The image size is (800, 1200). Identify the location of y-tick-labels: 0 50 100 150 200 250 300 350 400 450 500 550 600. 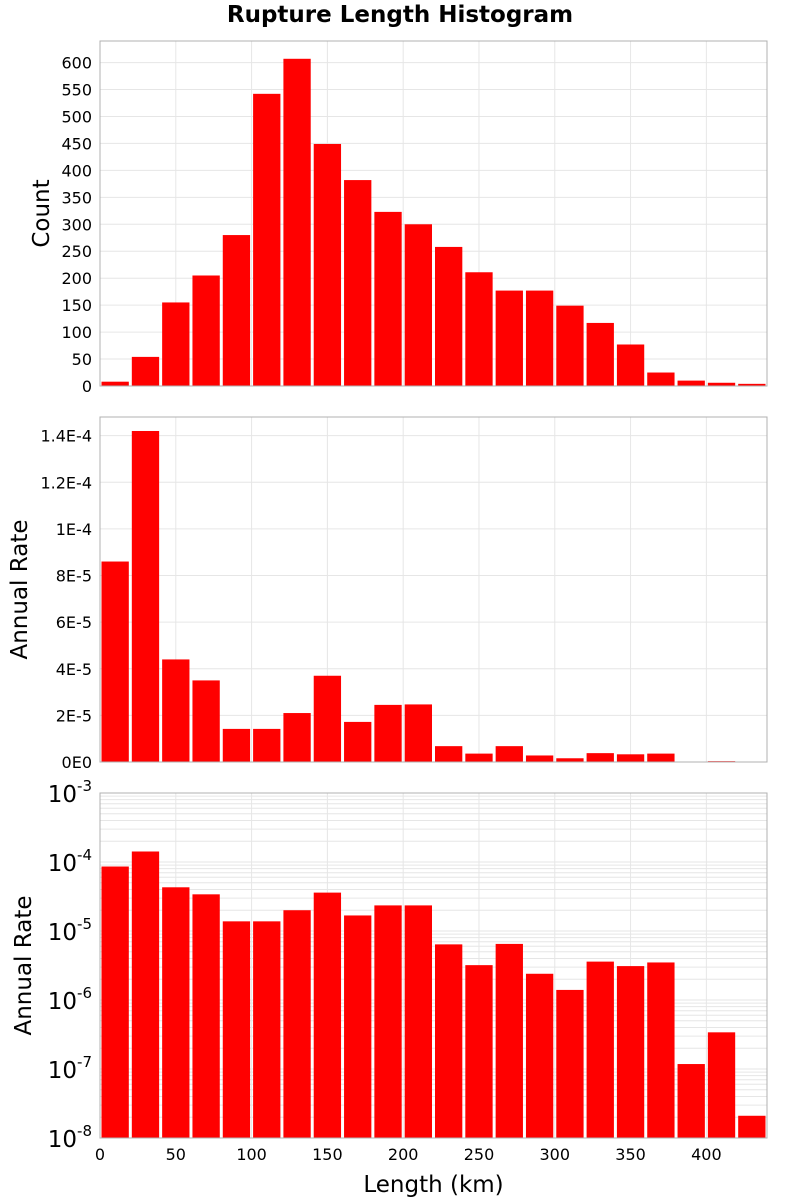
(76, 225).